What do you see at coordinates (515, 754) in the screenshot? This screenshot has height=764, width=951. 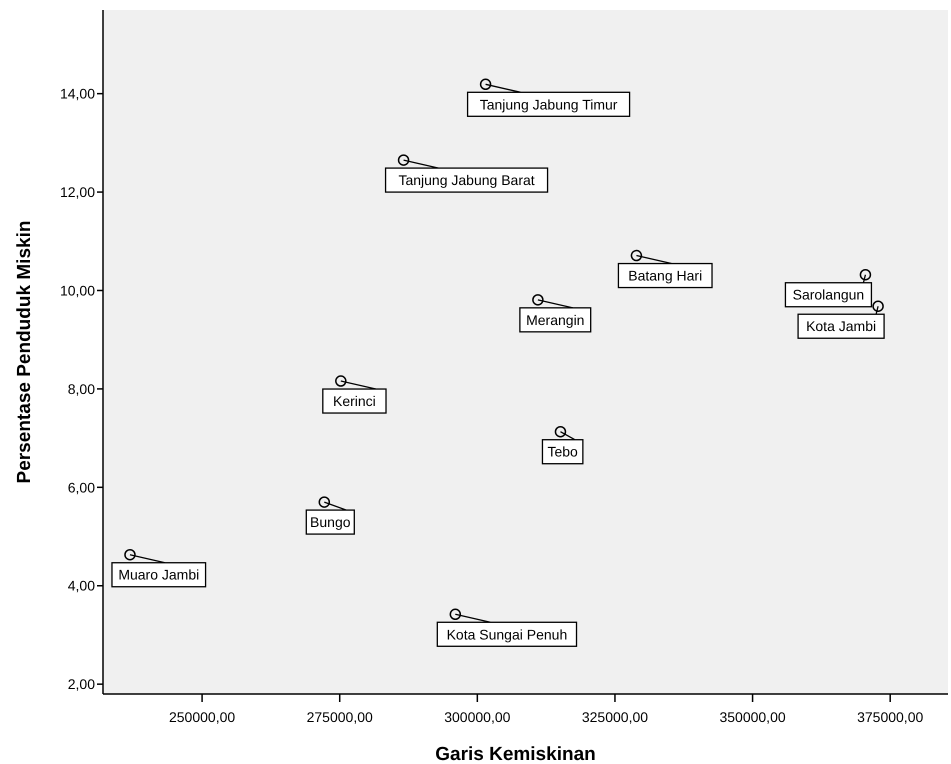 I see `x-axis-title: Garis Kemiskinan` at bounding box center [515, 754].